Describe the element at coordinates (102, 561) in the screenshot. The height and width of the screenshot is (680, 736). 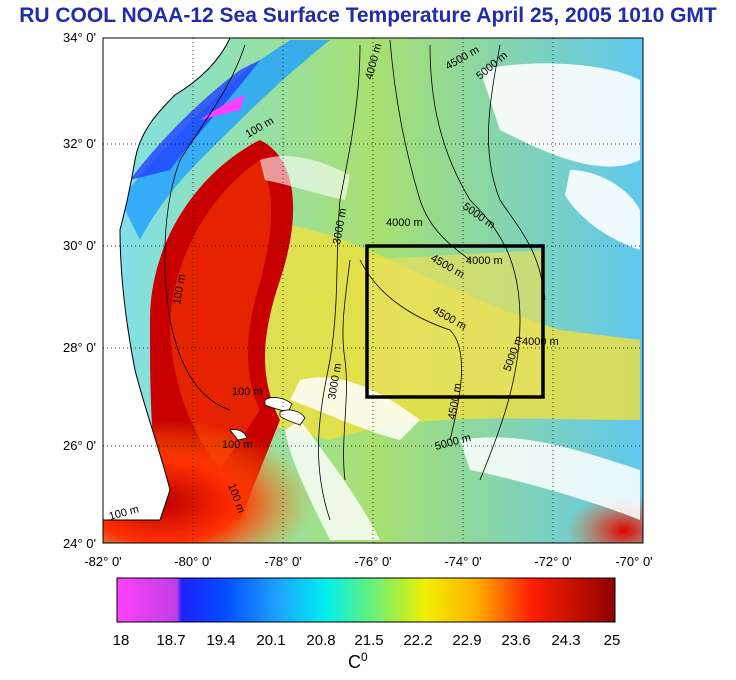
I see `lon-tick-label: -82° 0'` at that location.